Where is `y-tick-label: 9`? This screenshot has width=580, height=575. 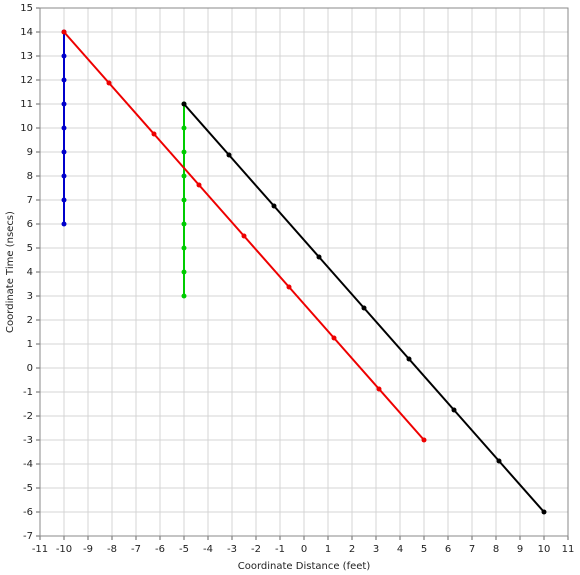
y-tick-label: 9 is located at coordinates (30, 152).